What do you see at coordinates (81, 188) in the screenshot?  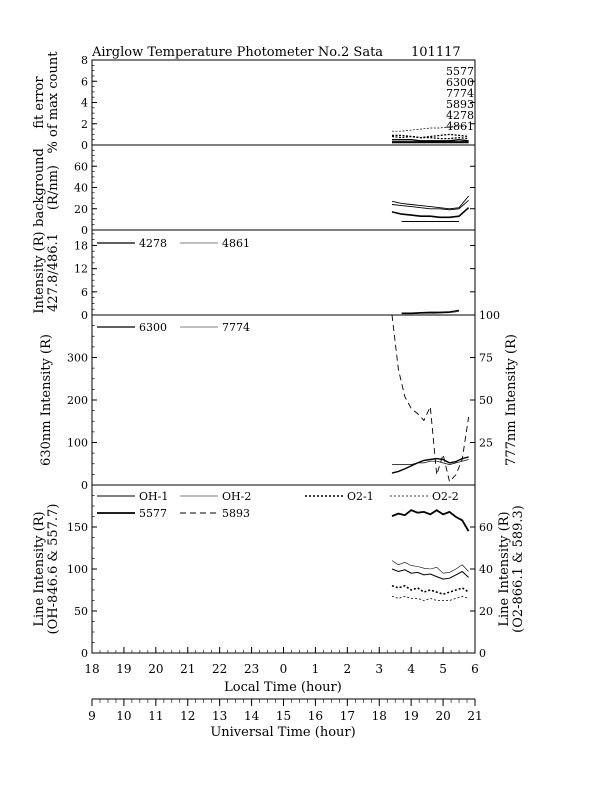 I see `y-tick-label: 40` at bounding box center [81, 188].